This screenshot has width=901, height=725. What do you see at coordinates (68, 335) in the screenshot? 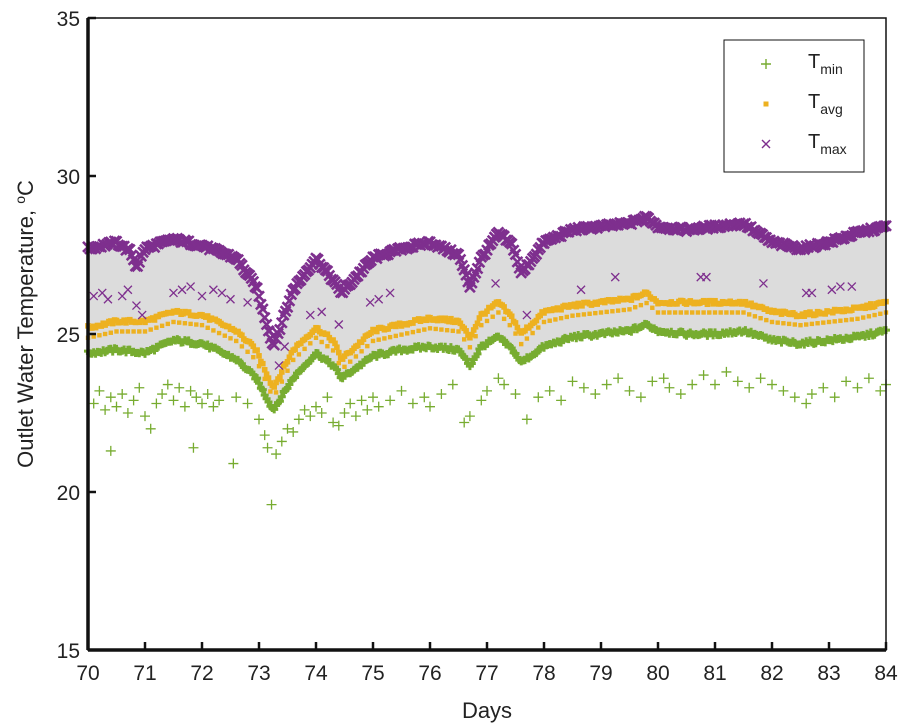
I see `y-tick-label: 25` at bounding box center [68, 335].